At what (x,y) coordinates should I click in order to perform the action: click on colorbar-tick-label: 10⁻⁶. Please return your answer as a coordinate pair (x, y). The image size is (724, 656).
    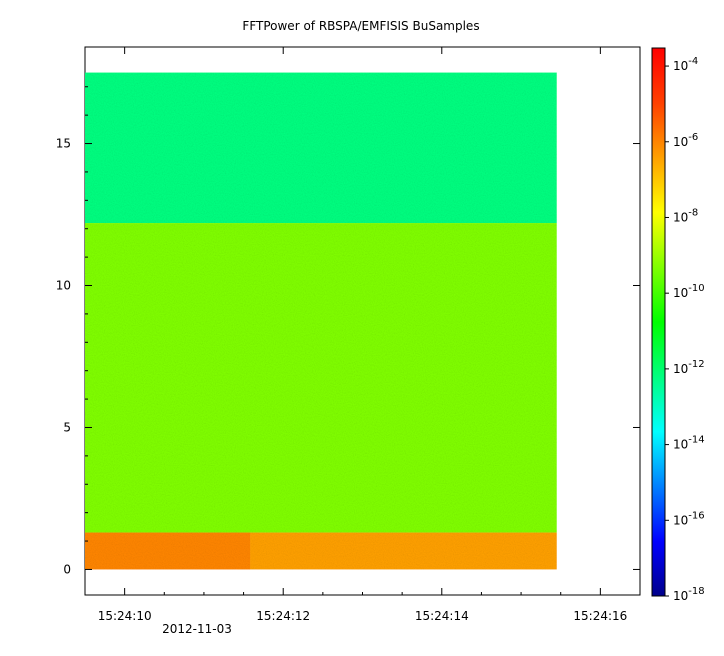
    Looking at the image, I should click on (685, 140).